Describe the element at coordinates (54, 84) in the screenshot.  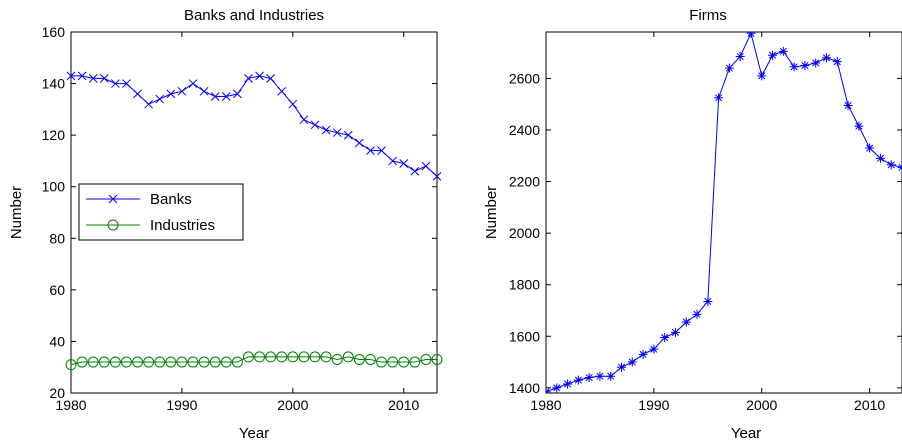
I see `chart0-ytick-label: 140` at that location.